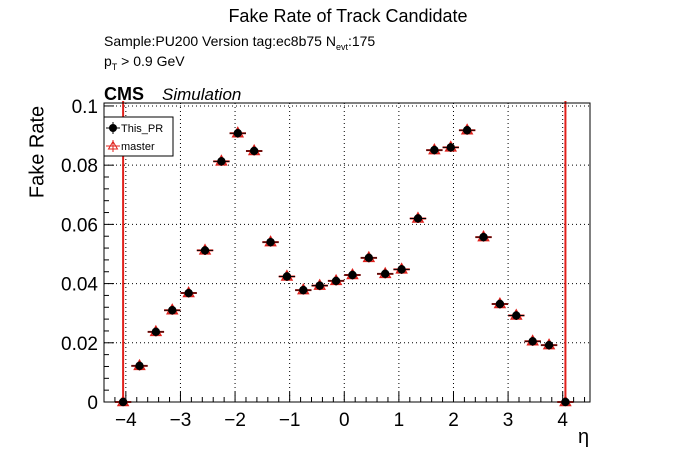 The width and height of the screenshot is (696, 472). What do you see at coordinates (108, 61) in the screenshot?
I see `pt-symbol: p` at bounding box center [108, 61].